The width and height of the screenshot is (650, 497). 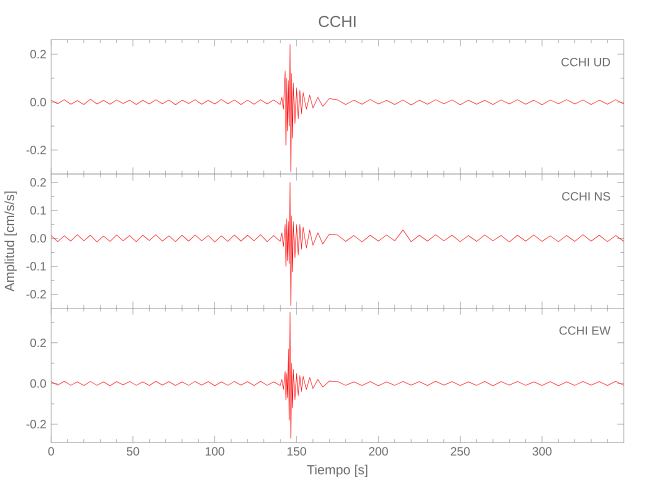 I want to click on x-tick-label: 100, so click(x=215, y=451).